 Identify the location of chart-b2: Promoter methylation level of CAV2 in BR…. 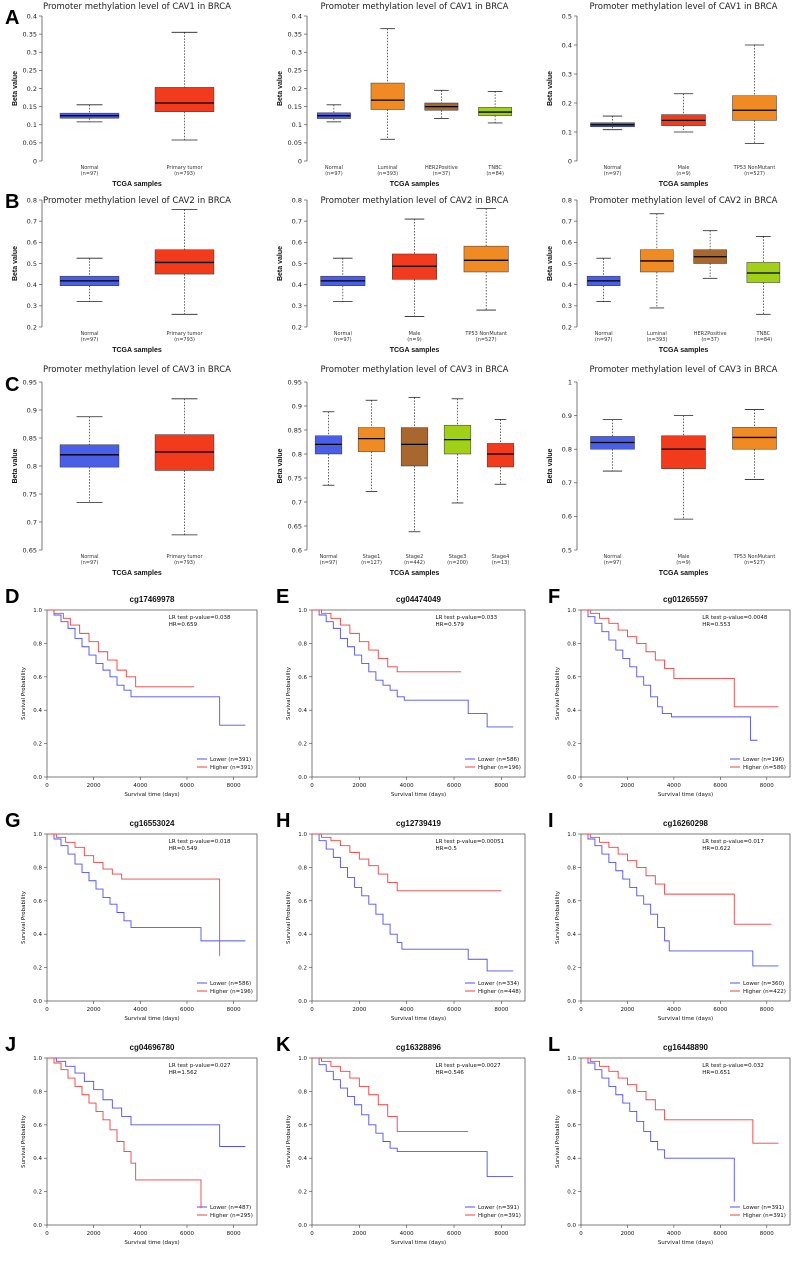
(393, 275).